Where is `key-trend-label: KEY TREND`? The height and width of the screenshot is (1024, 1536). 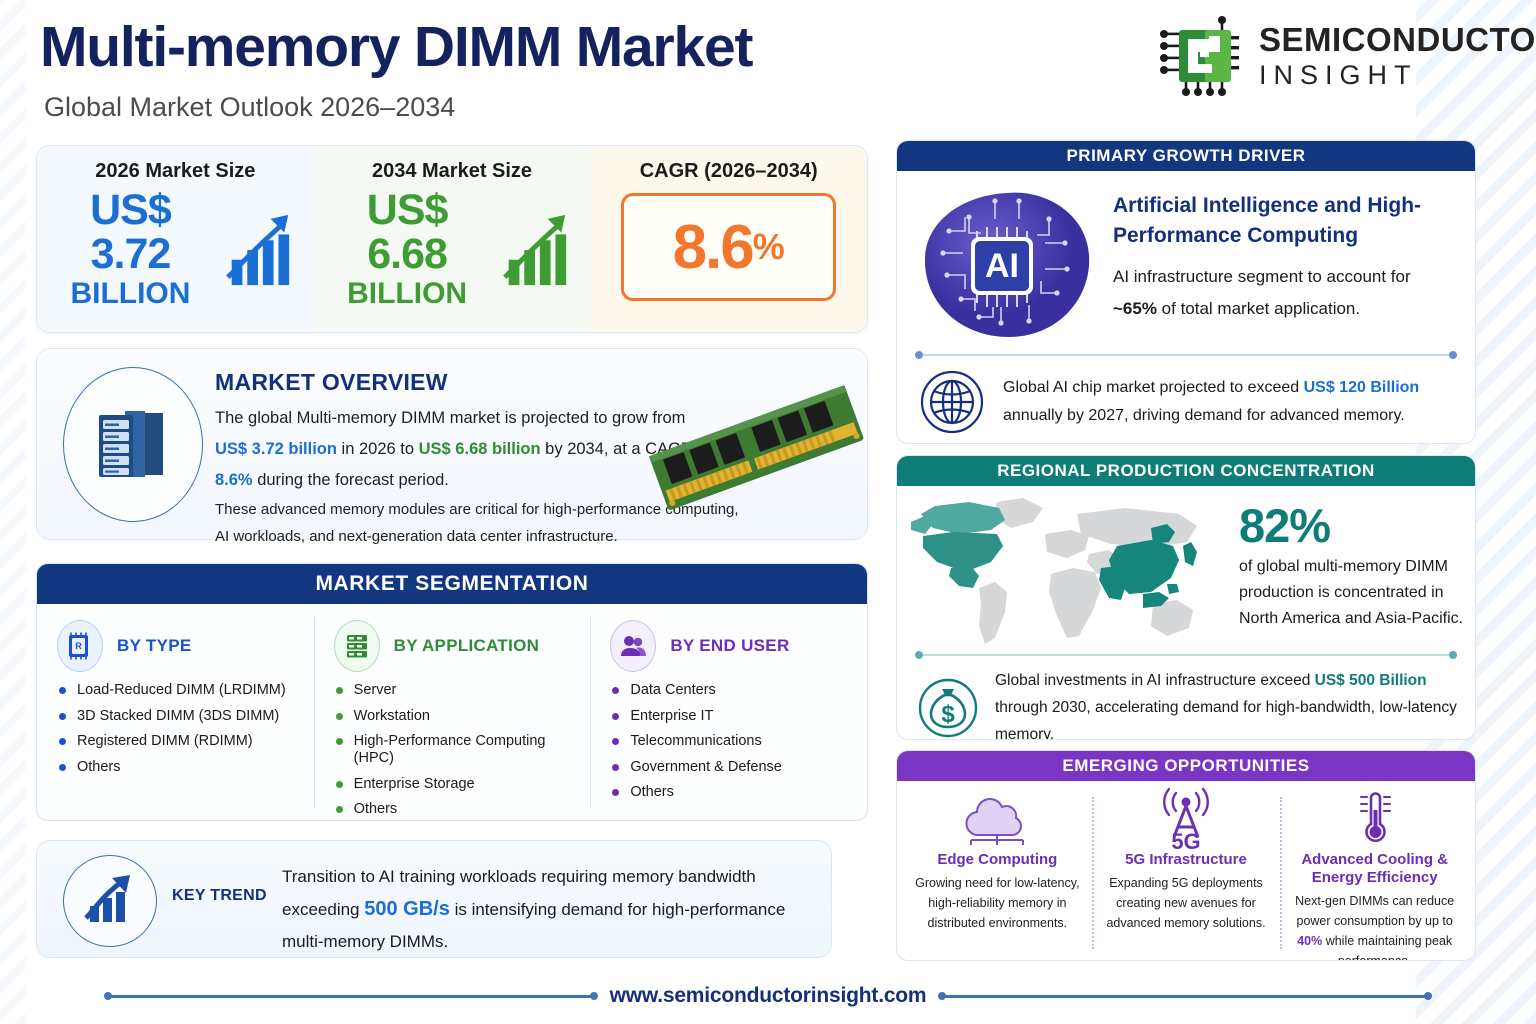 key-trend-label: KEY TREND is located at coordinates (219, 895).